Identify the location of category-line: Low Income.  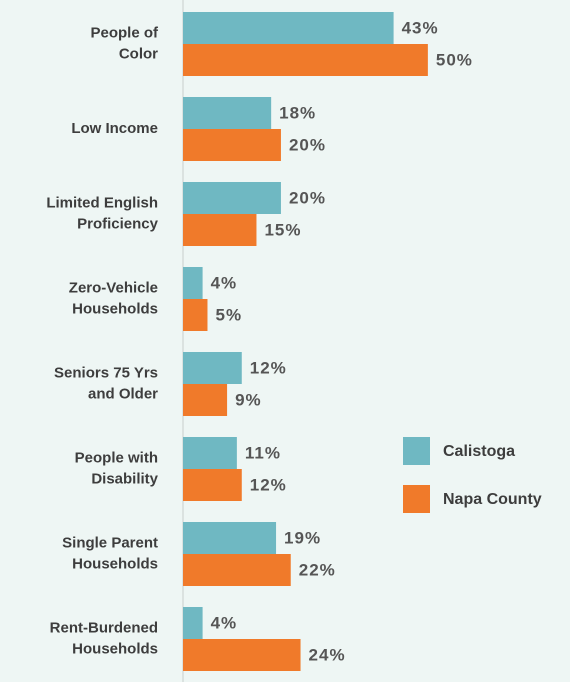
(114, 128).